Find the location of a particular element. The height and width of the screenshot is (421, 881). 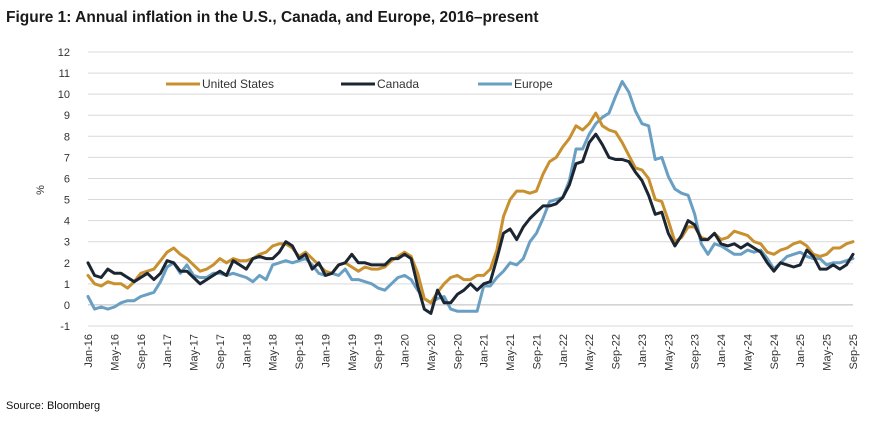

legend-label: United States is located at coordinates (238, 84).